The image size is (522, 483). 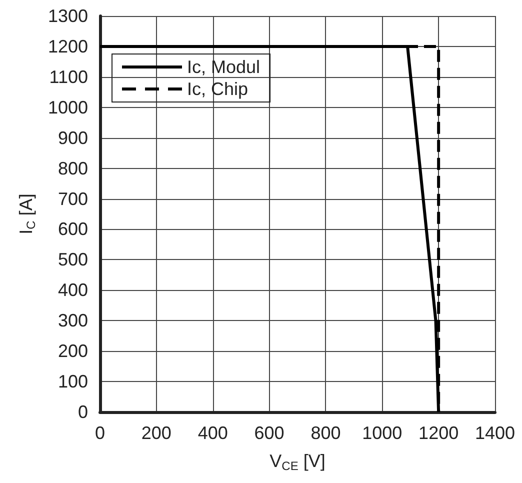 I want to click on x-tick-label: 800, so click(x=325, y=433).